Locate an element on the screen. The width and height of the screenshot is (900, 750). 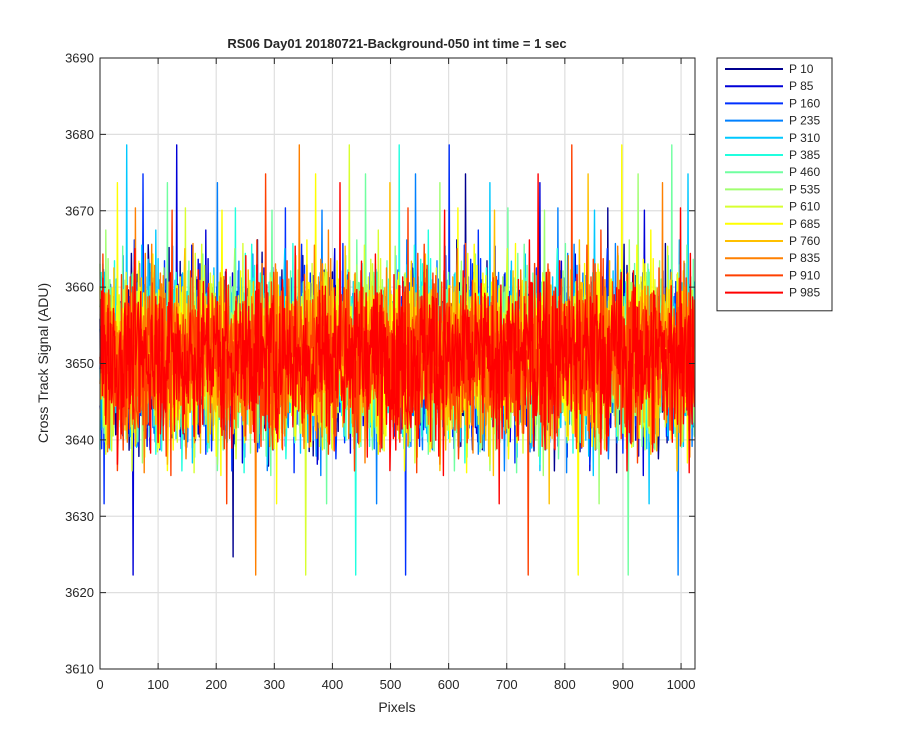
x-tick-label-10: 1000 is located at coordinates (681, 684).